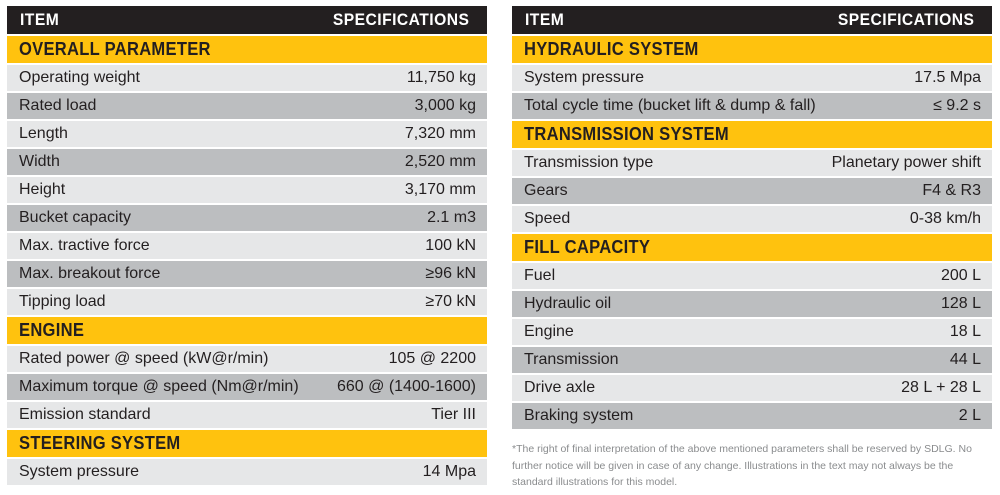  I want to click on spec-cell: 3,000 kg, so click(445, 105).